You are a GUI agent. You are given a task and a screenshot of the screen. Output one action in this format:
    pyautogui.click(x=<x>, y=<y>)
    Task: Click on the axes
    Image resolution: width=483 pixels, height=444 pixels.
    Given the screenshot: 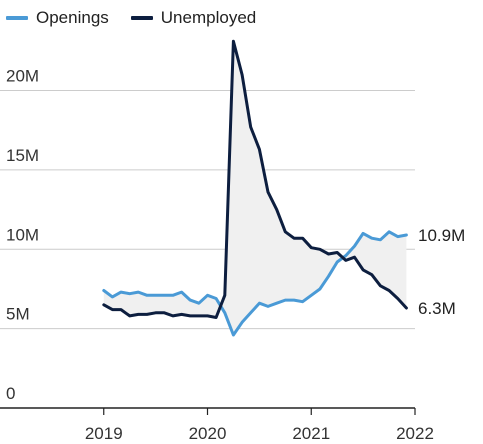 What is the action you would take?
    pyautogui.click(x=208, y=411)
    